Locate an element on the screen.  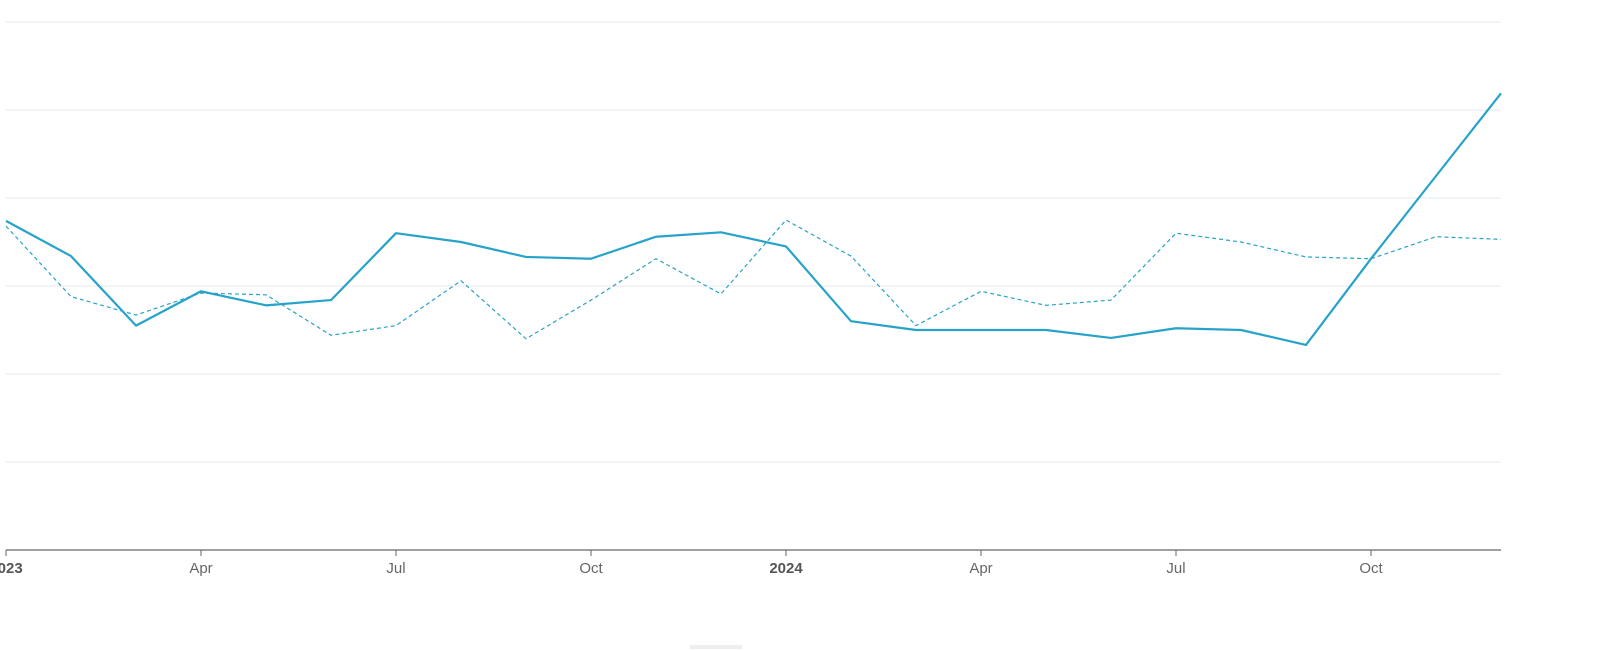
x-tick-label: 2024 is located at coordinates (786, 568).